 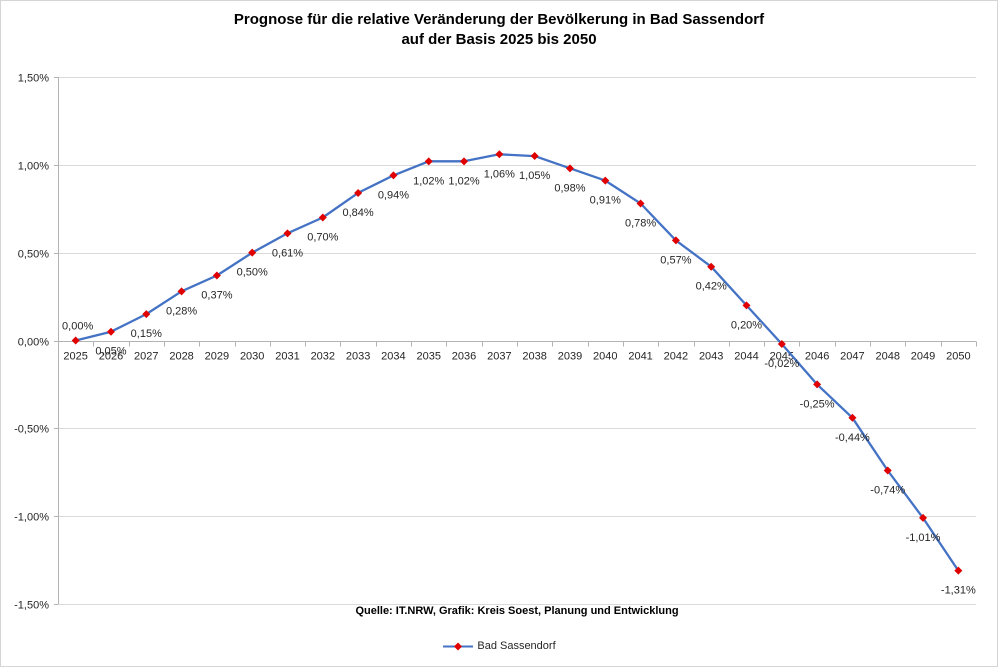 I want to click on data-point-label: 0,28%, so click(x=181, y=311).